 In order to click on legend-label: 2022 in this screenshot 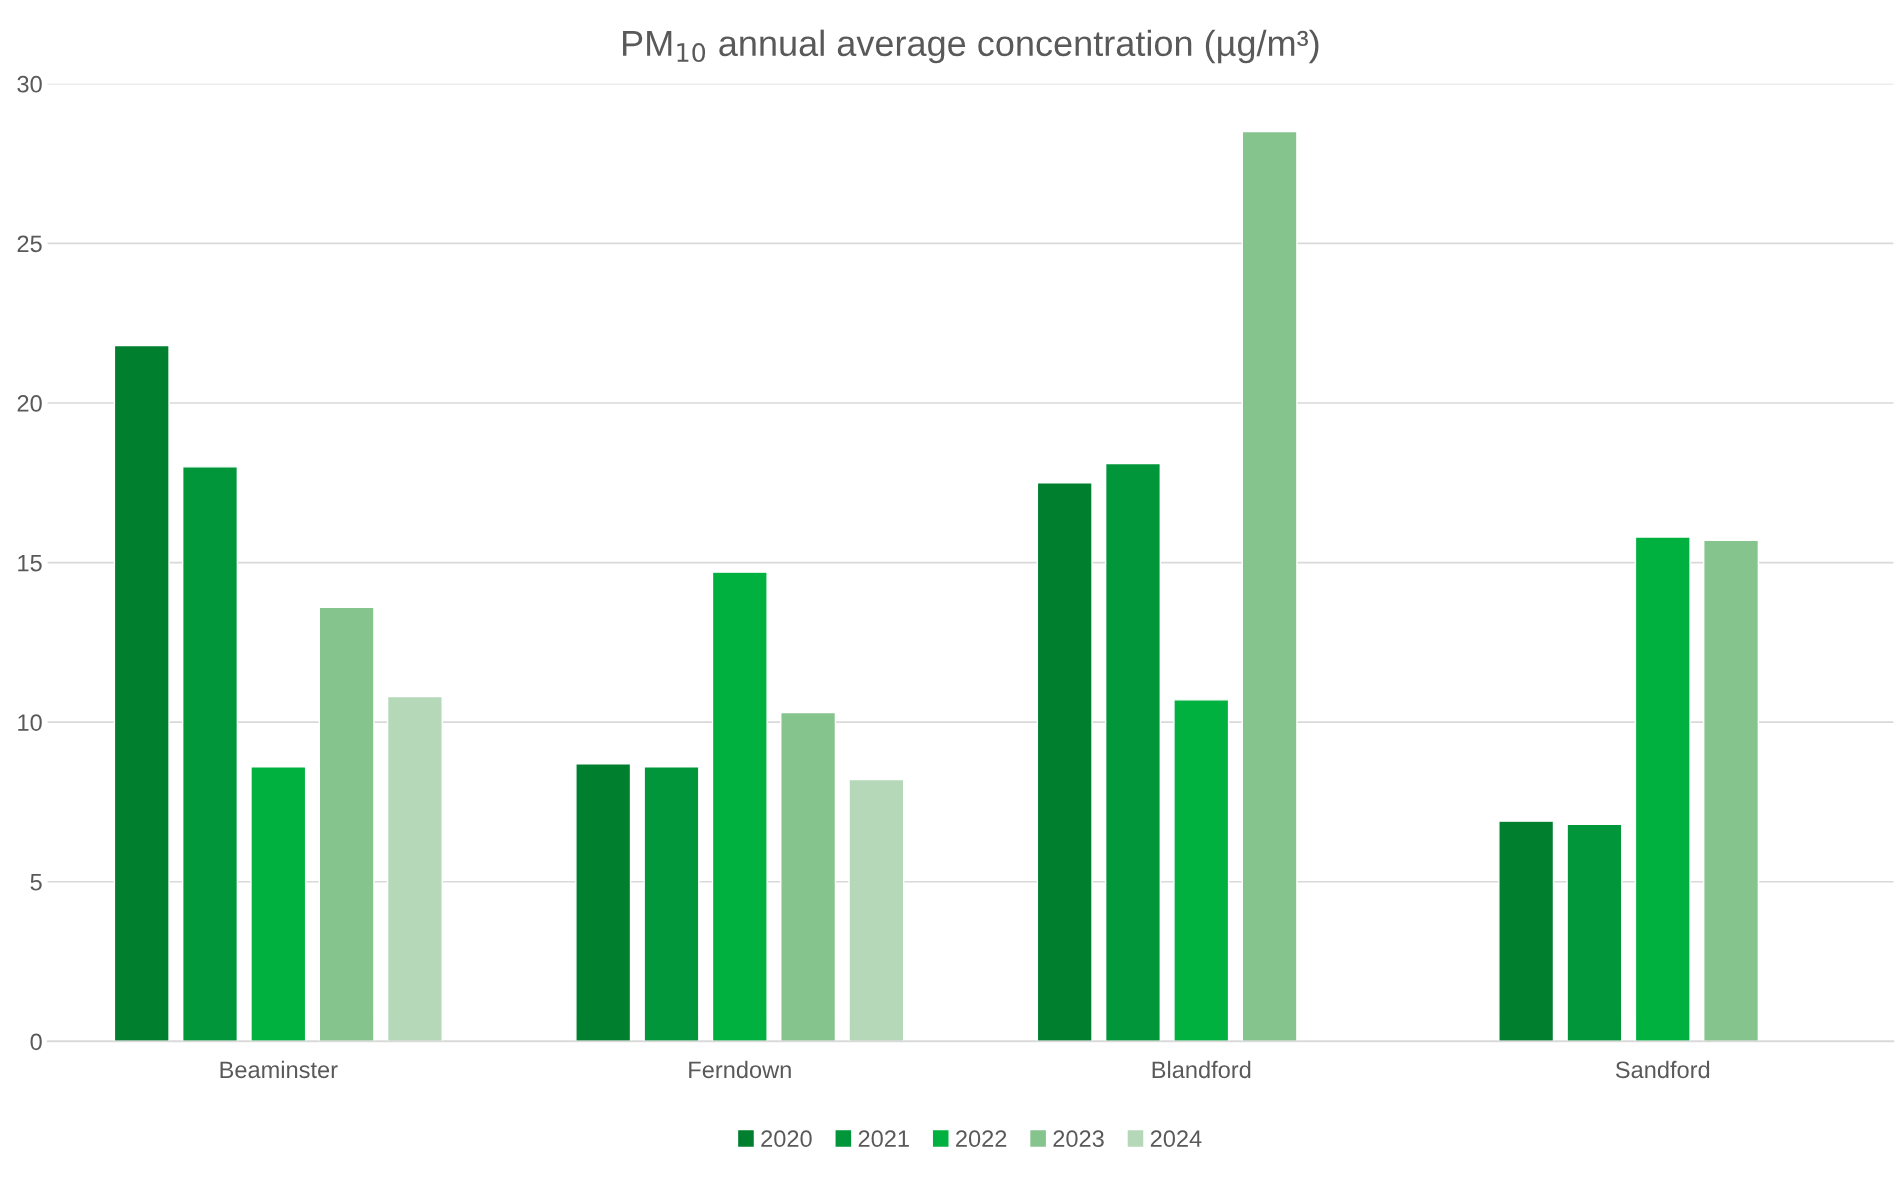, I will do `click(981, 1139)`.